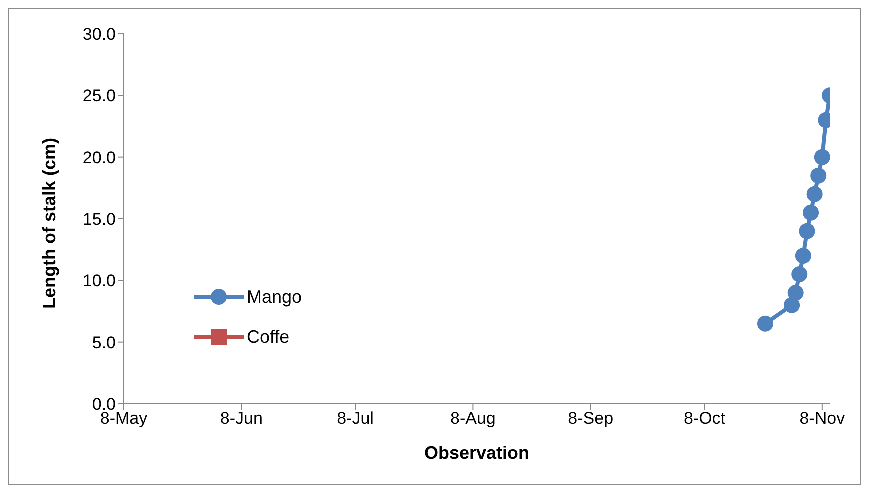 This screenshot has width=869, height=493. Describe the element at coordinates (99, 158) in the screenshot. I see `y-tick-label: 20.0` at that location.